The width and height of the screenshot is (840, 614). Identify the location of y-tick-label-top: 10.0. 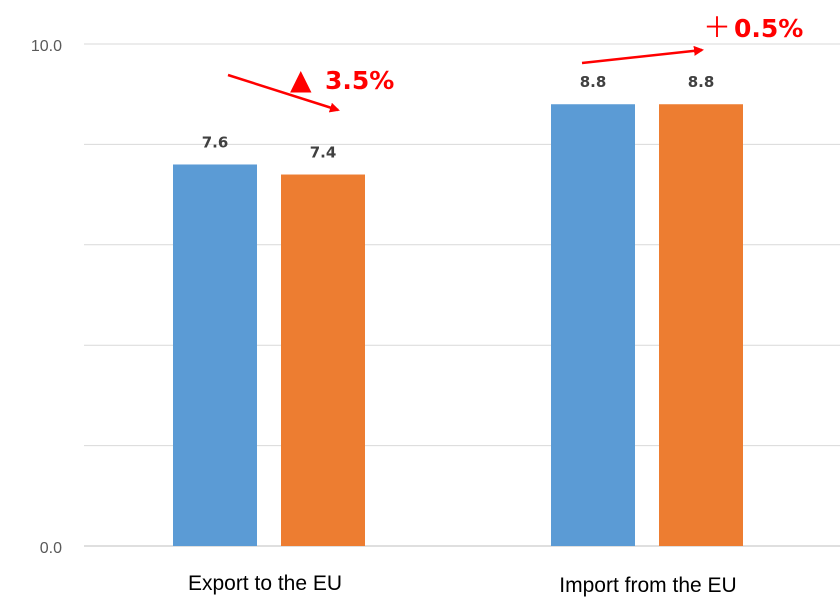
(46, 46).